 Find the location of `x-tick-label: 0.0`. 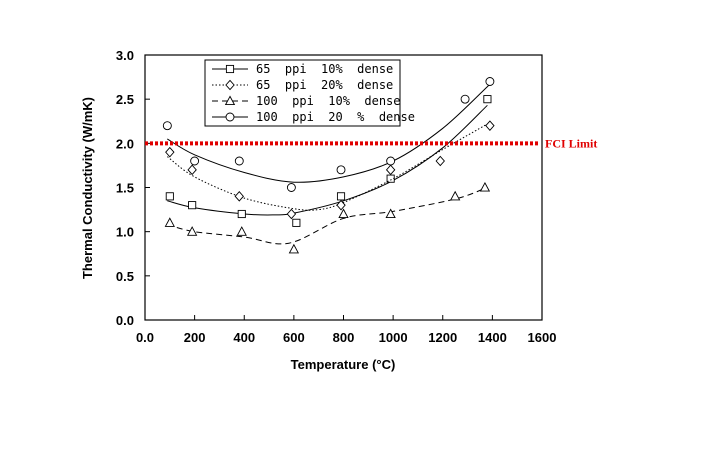

x-tick-label: 0.0 is located at coordinates (145, 337).